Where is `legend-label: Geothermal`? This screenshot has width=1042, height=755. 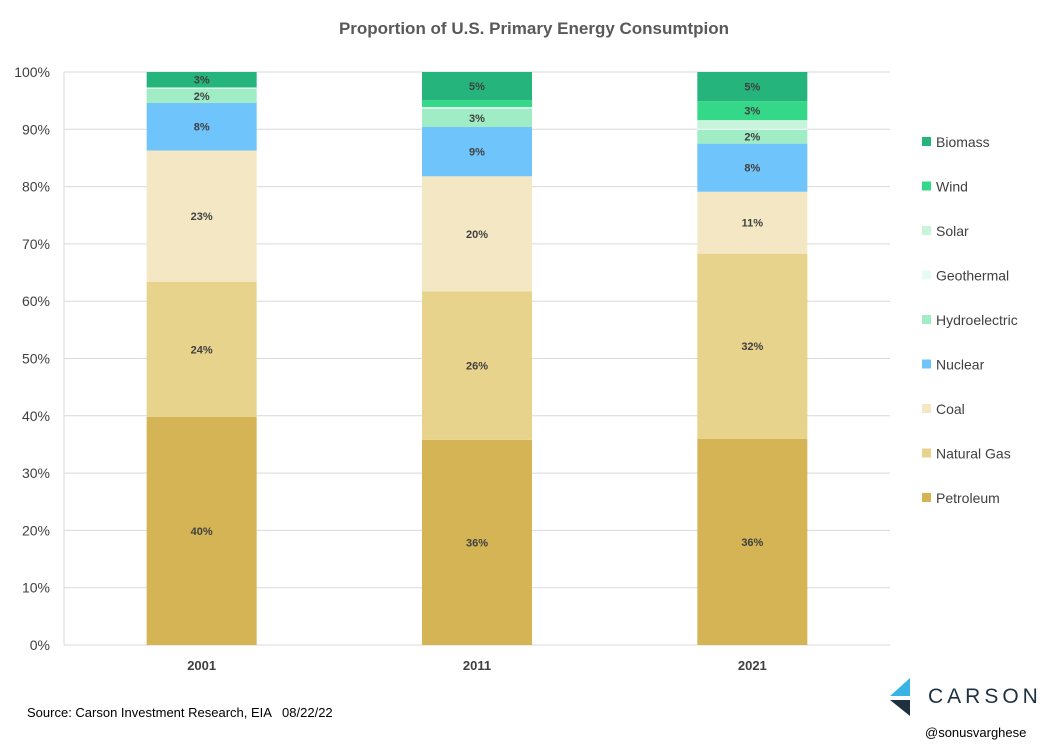 legend-label: Geothermal is located at coordinates (972, 276).